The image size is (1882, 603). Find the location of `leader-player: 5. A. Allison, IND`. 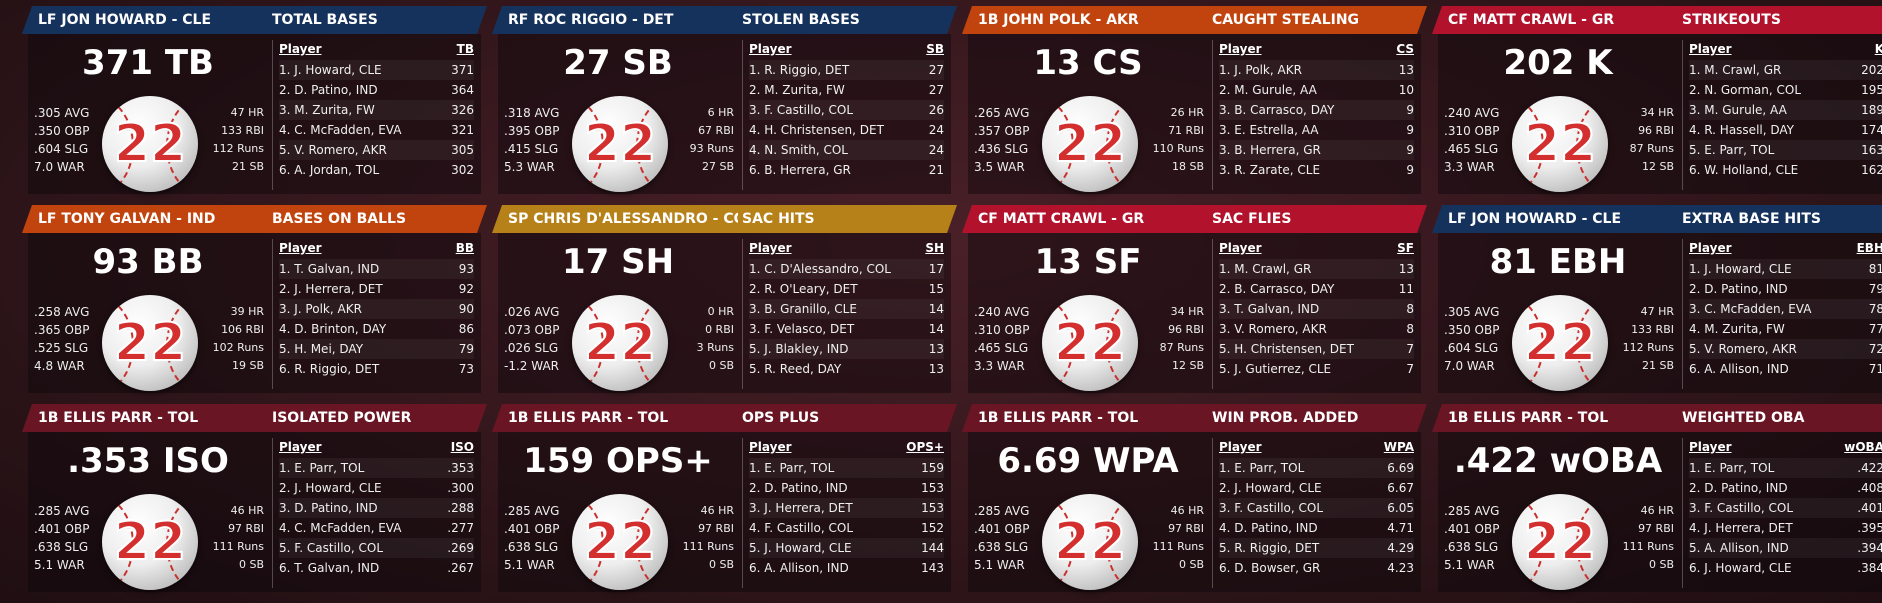

leader-player: 5. A. Allison, IND is located at coordinates (1739, 548).